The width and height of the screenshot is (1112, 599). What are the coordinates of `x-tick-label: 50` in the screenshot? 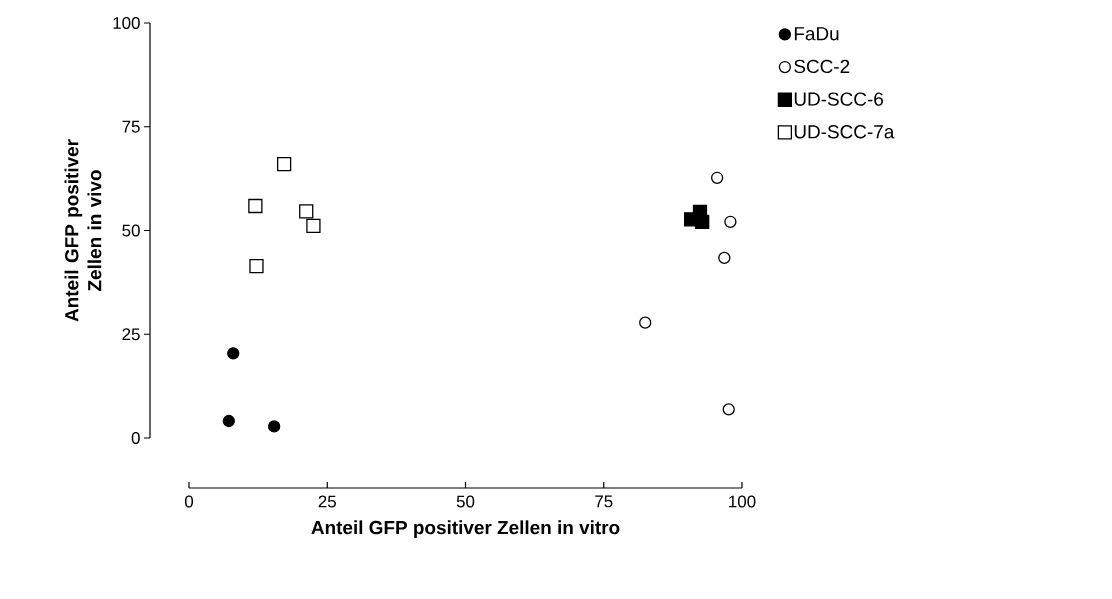 It's located at (465, 501).